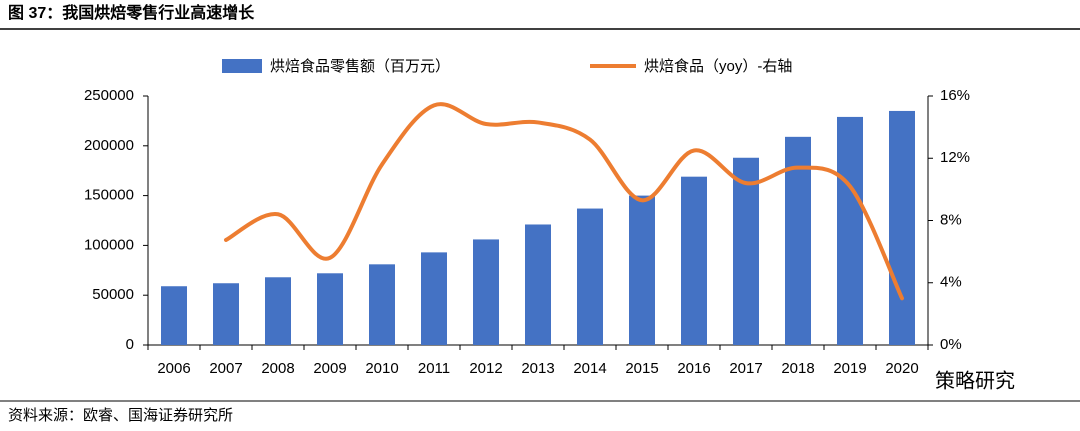 This screenshot has height=431, width=1080. Describe the element at coordinates (951, 344) in the screenshot. I see `y2-tick-label: 0%` at that location.